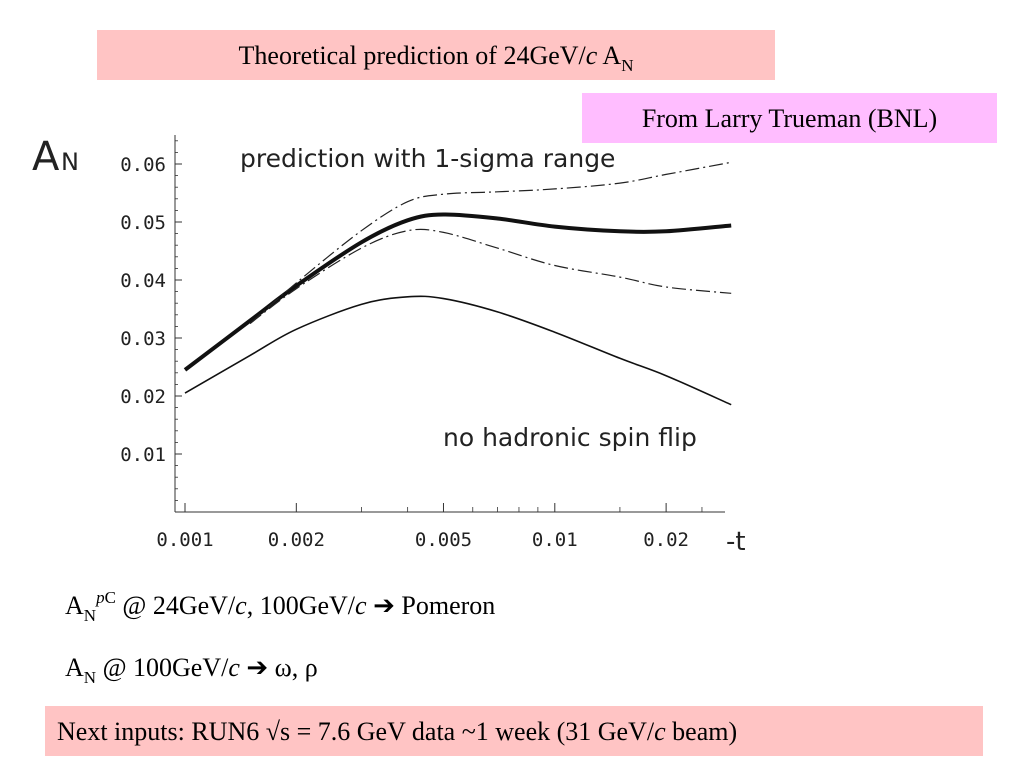 Image resolution: width=1024 pixels, height=768 pixels. Describe the element at coordinates (46, 157) in the screenshot. I see `y-axis-label-a: A` at that location.